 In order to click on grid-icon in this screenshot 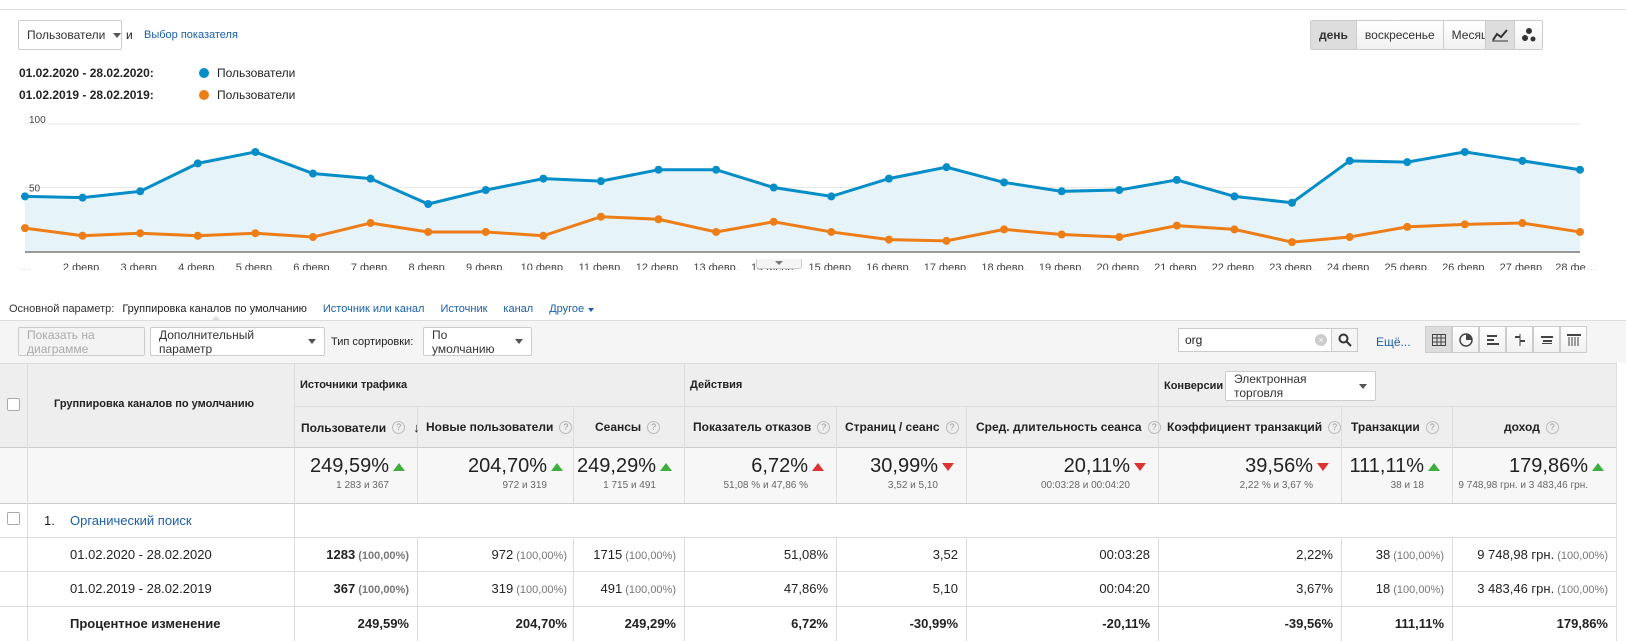, I will do `click(1438, 339)`.